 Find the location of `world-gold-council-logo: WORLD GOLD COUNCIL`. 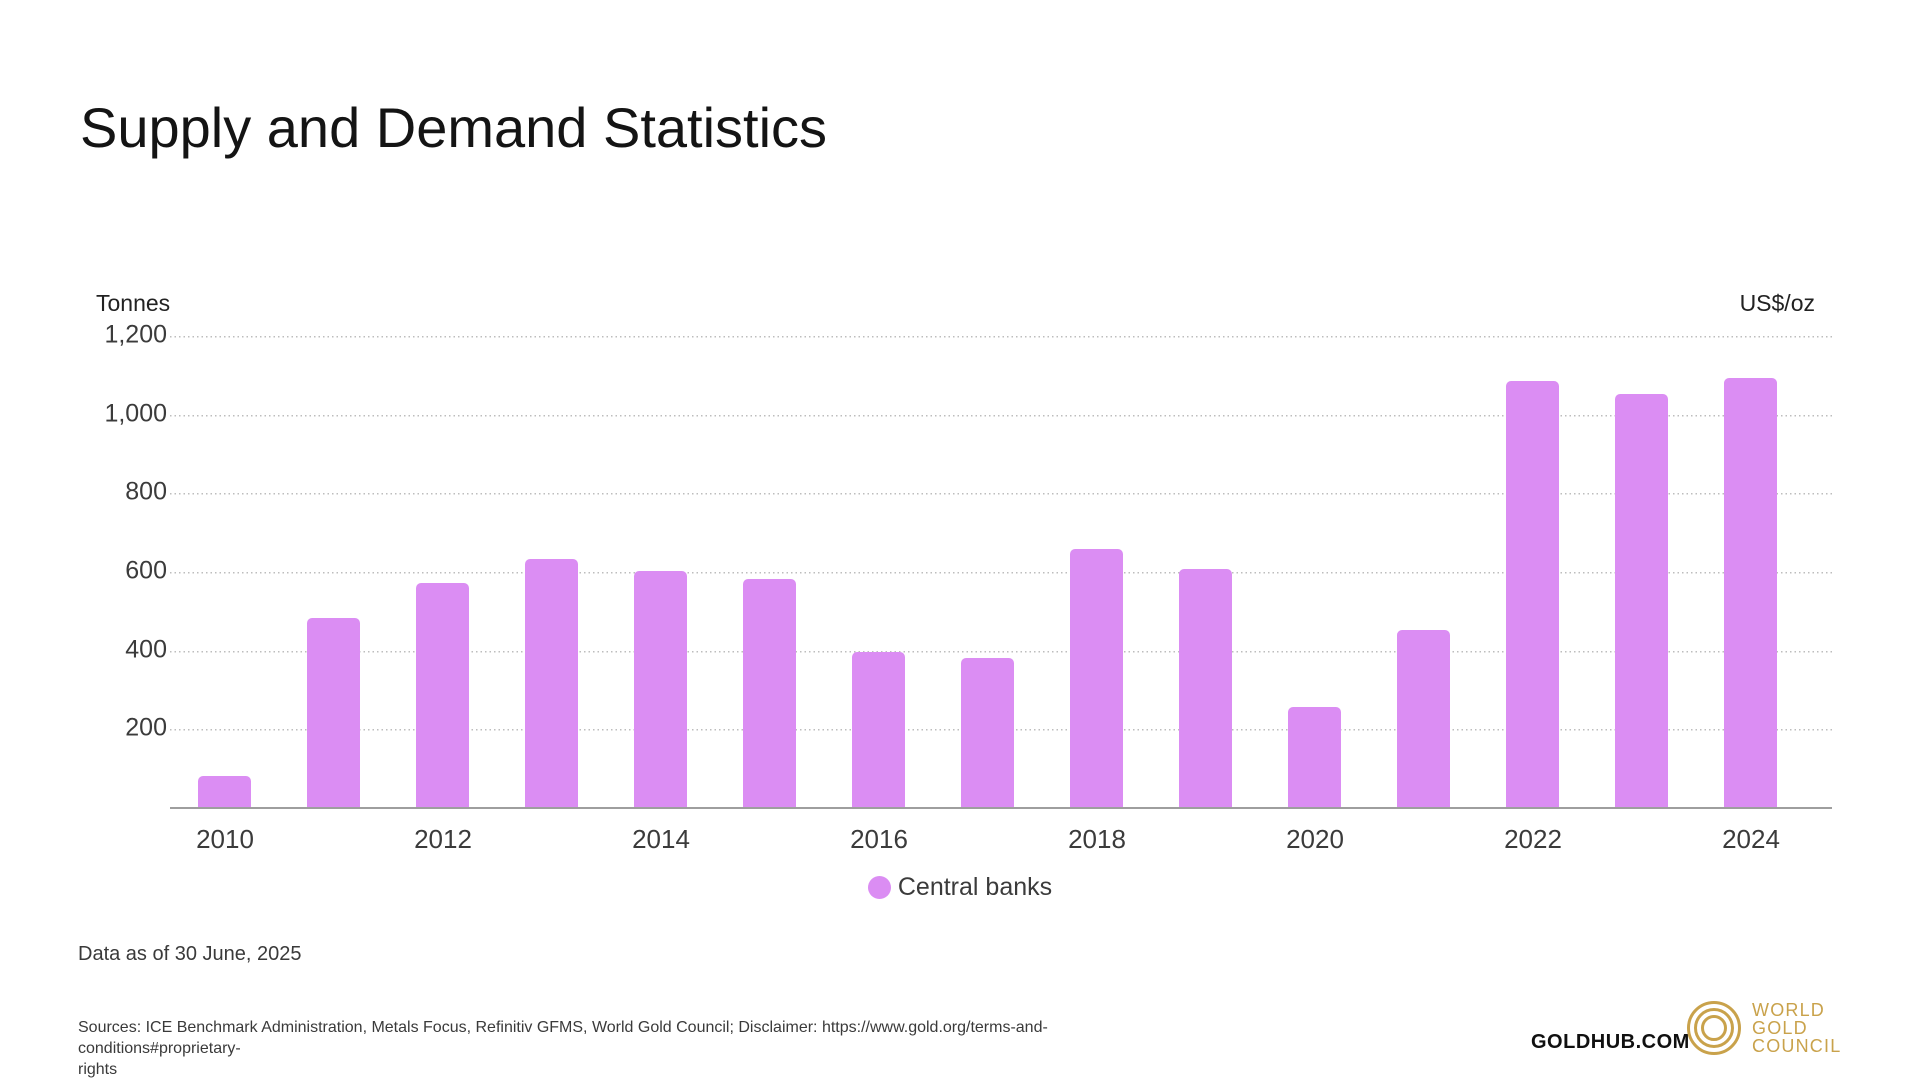

world-gold-council-logo: WORLD GOLD COUNCIL is located at coordinates (1776, 1028).